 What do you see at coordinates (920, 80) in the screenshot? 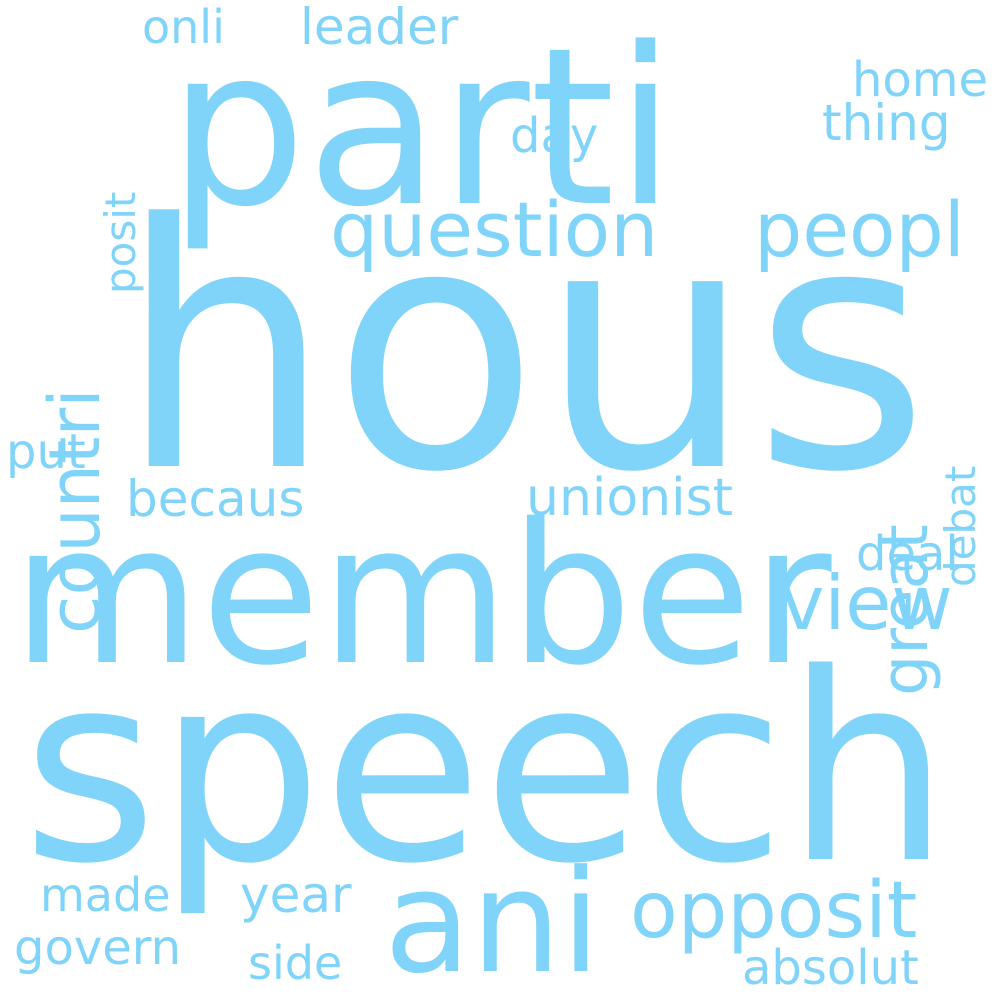
I see `word-home: home` at bounding box center [920, 80].